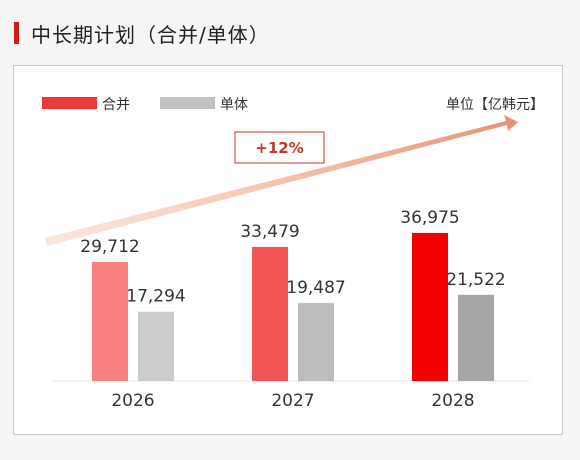 This screenshot has height=460, width=580. Describe the element at coordinates (234, 105) in the screenshot. I see `legend-label-standalone: 单体` at that location.